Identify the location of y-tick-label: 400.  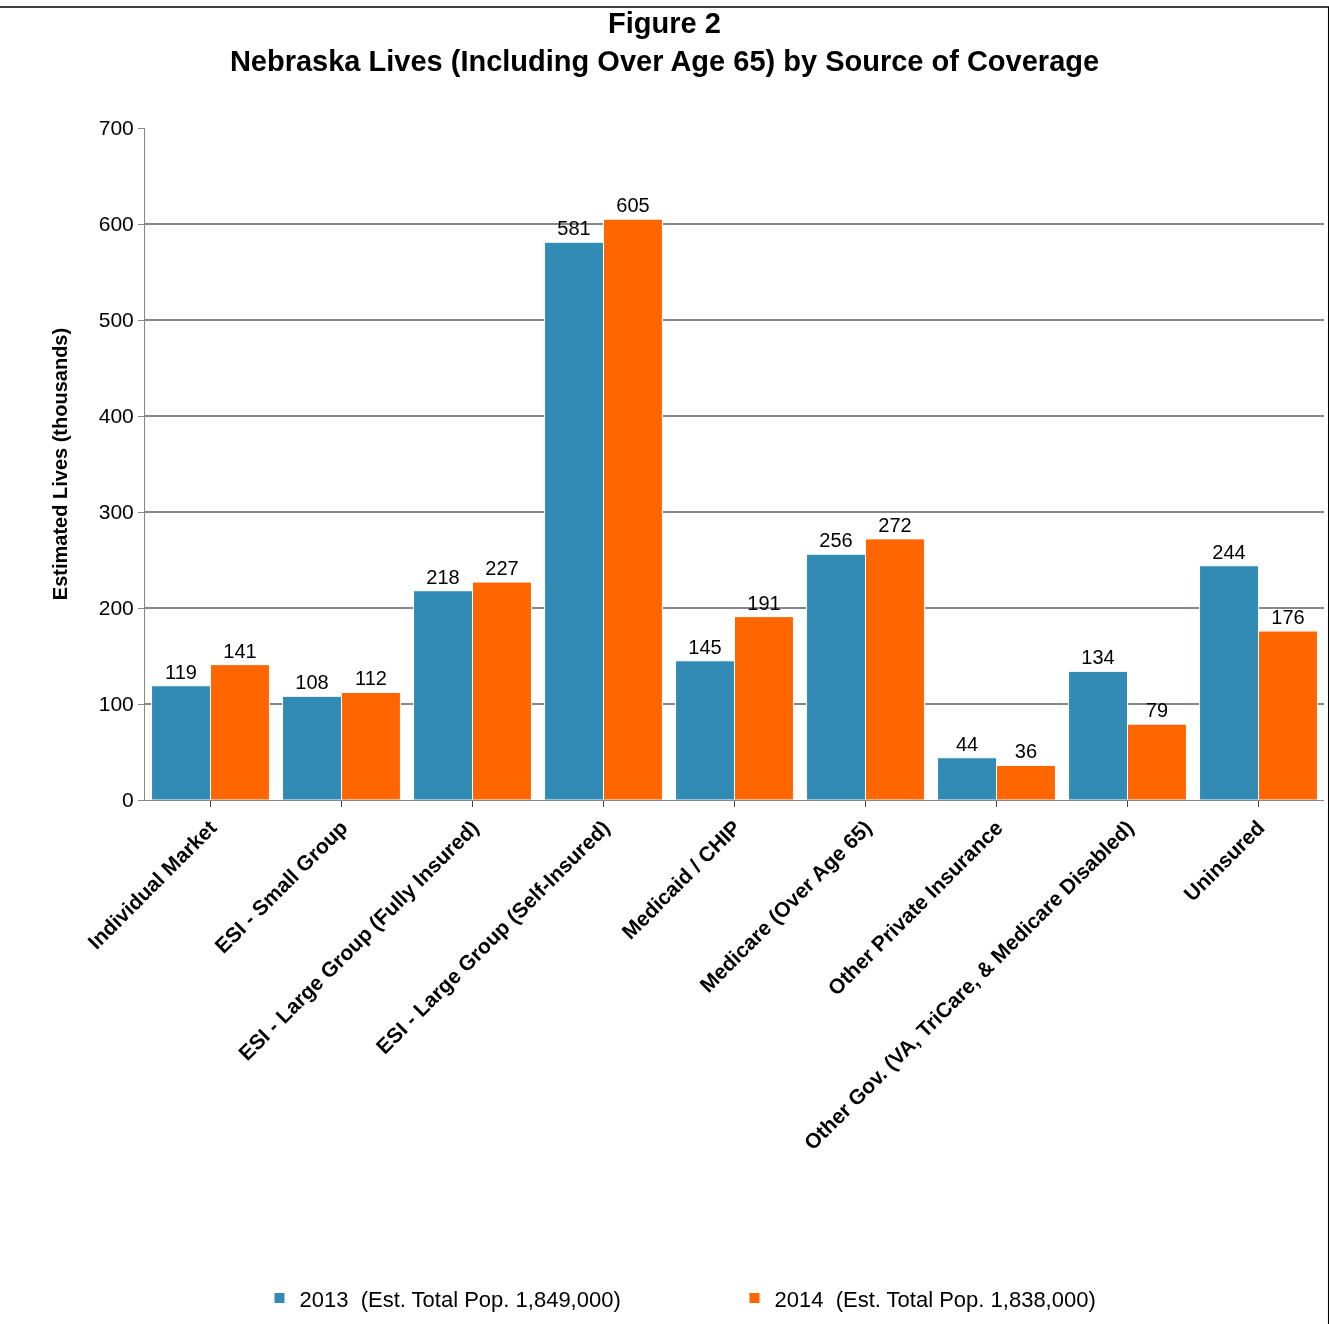
(116, 416).